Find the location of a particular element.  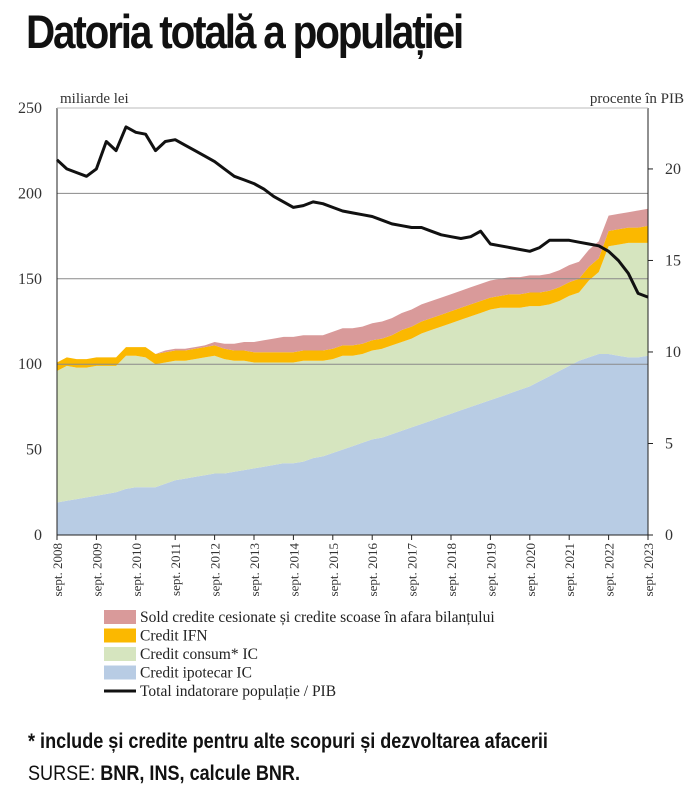

sources-label: SURSE: is located at coordinates (62, 773).